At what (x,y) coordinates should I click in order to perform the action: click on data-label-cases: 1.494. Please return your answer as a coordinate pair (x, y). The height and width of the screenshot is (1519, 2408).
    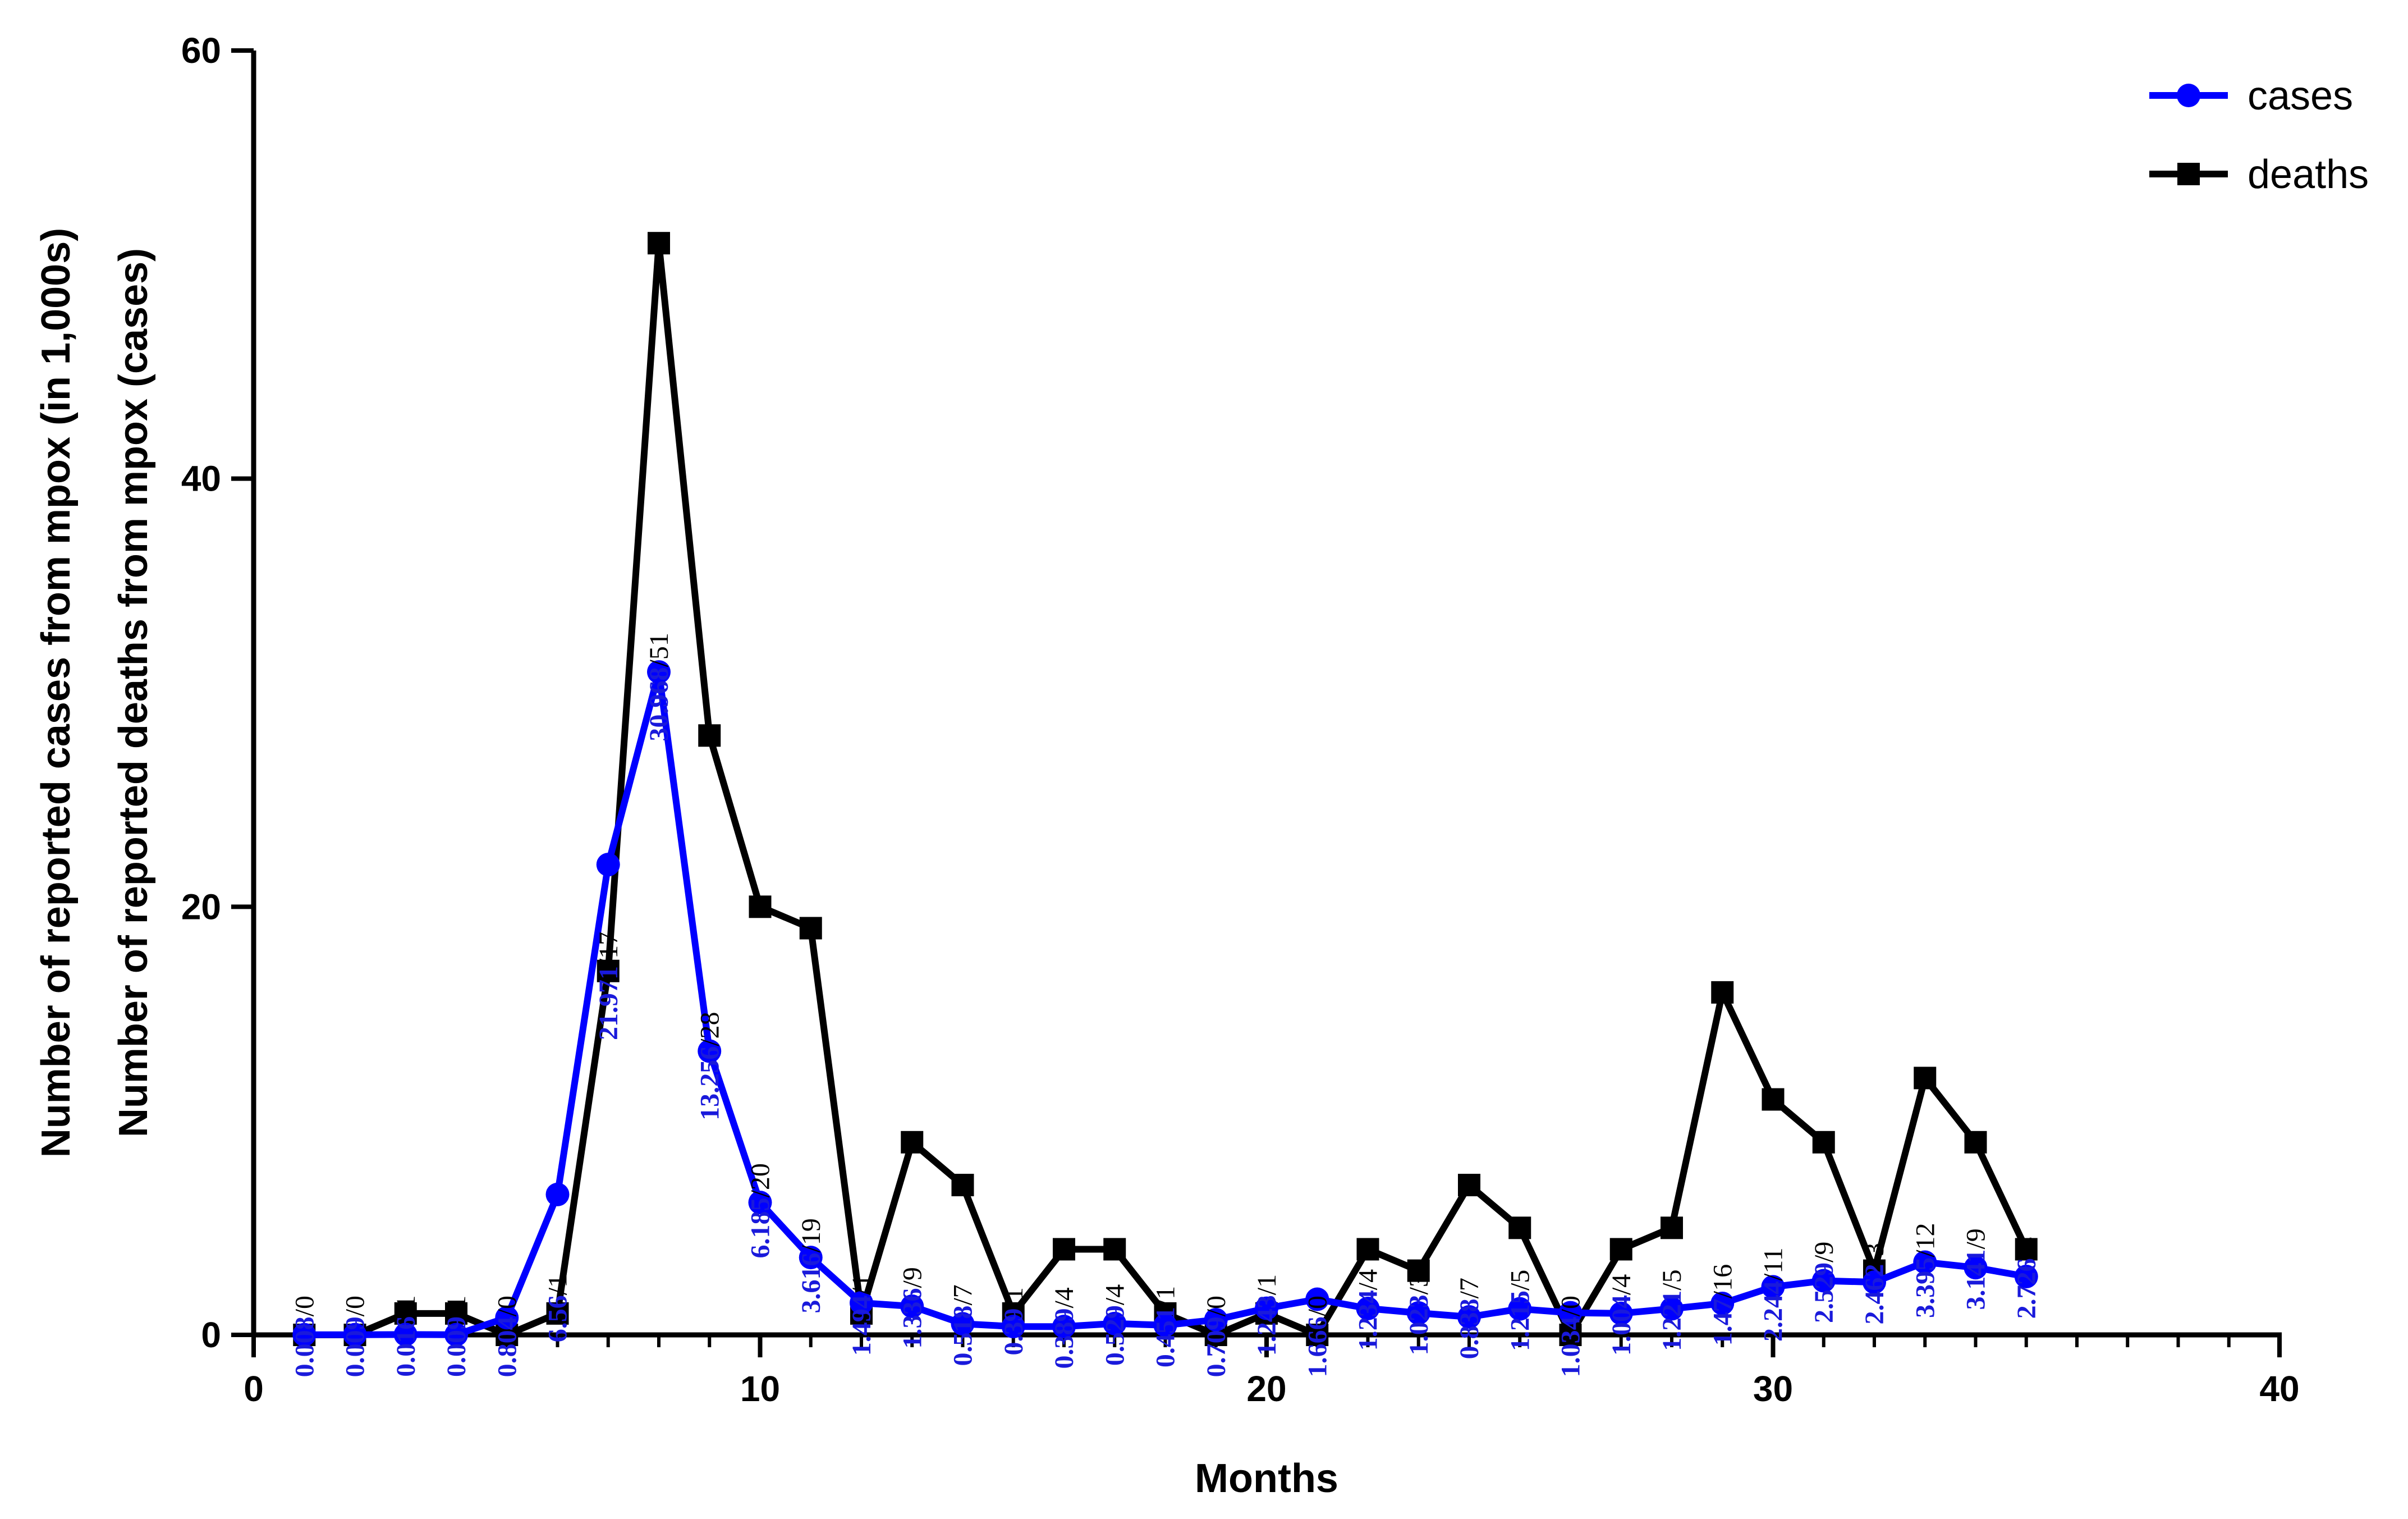
    Looking at the image, I should click on (862, 1326).